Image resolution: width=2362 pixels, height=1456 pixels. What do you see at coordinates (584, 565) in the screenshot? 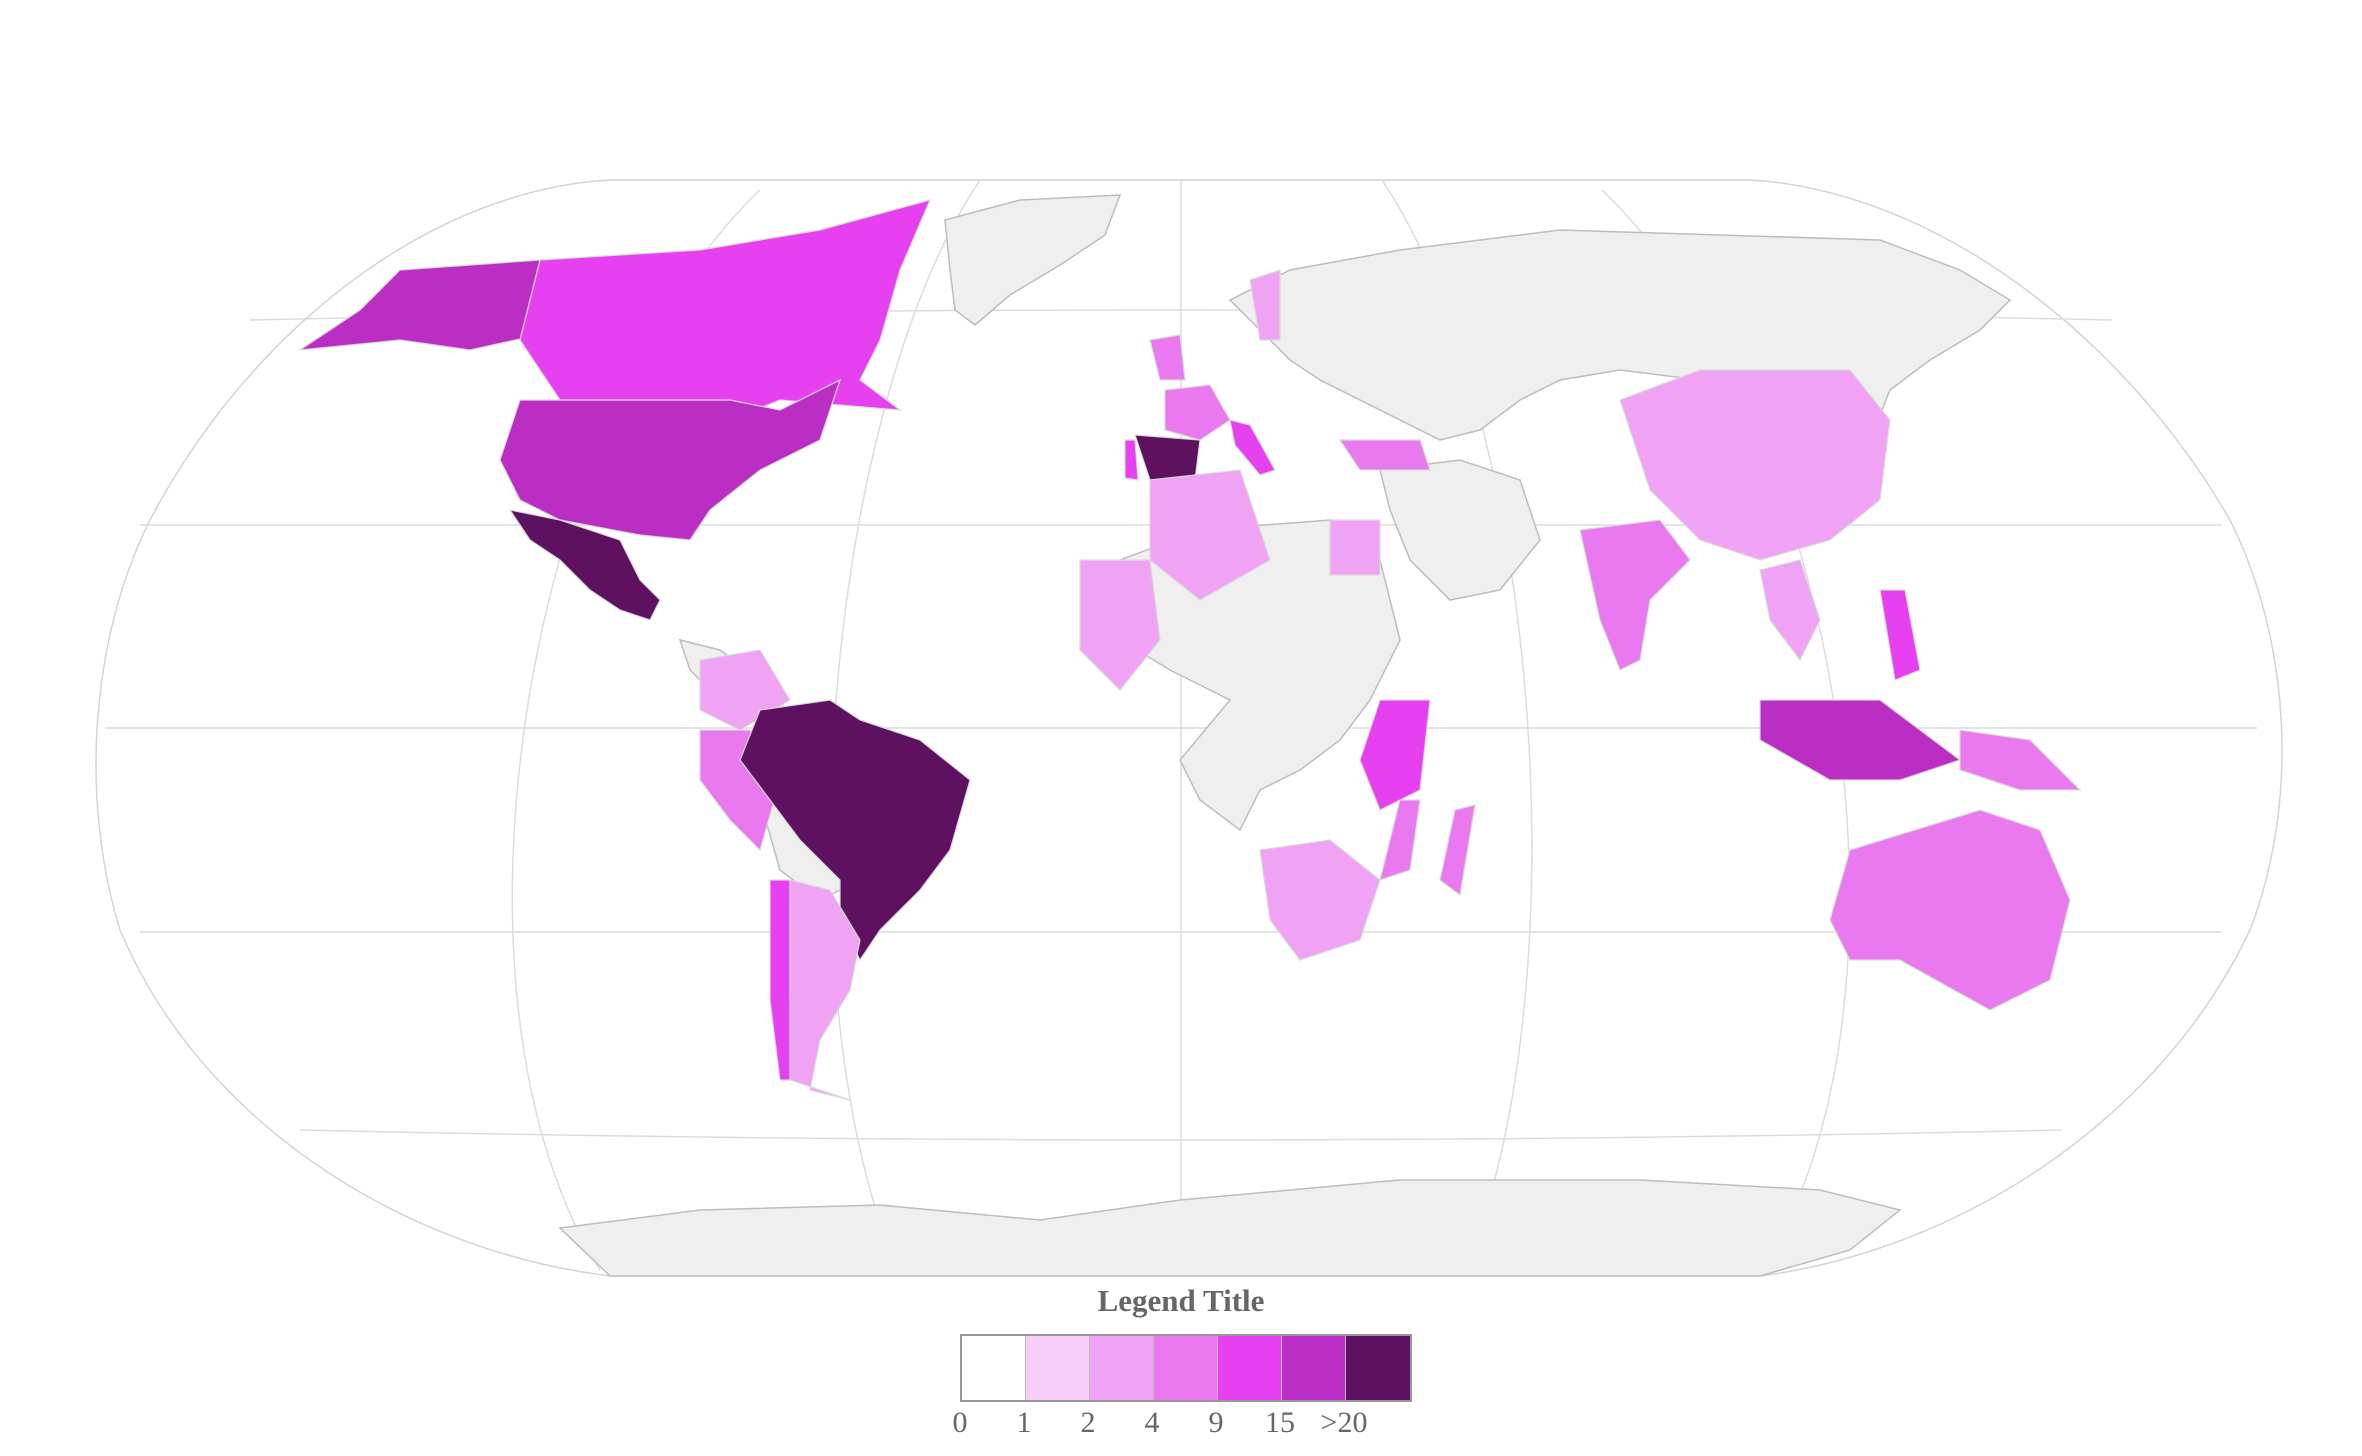
I see `region-mexico` at bounding box center [584, 565].